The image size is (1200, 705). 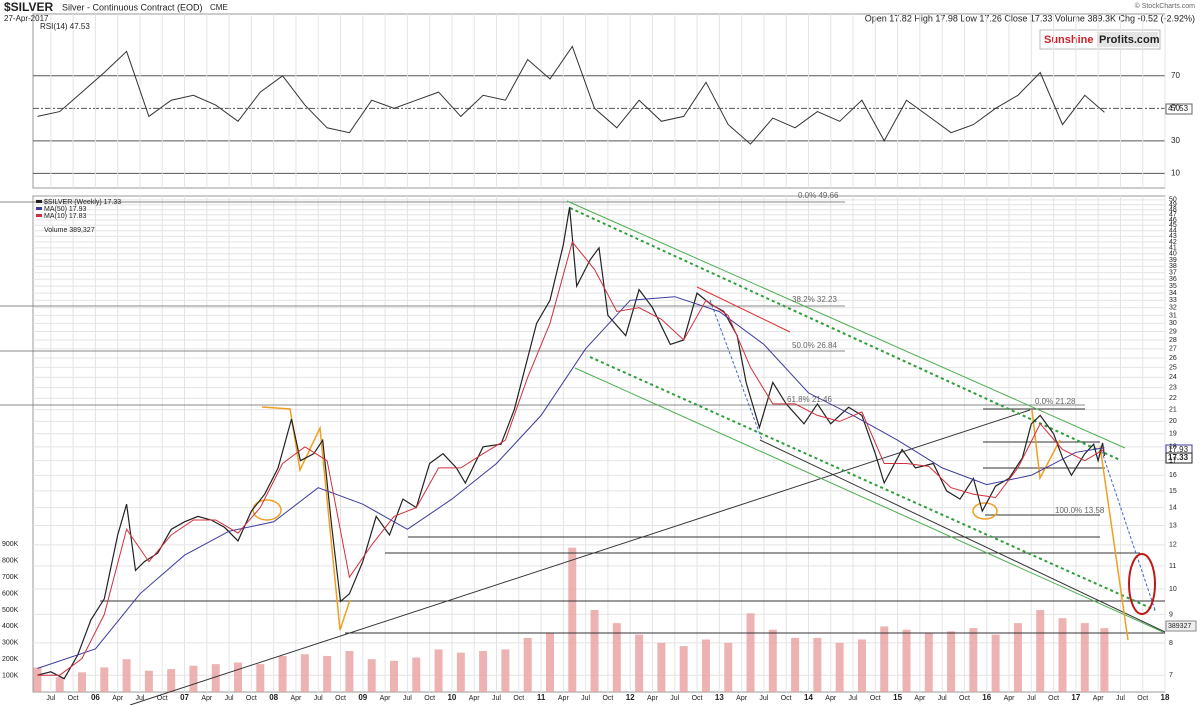 I want to click on projection-line, so click(x=1127, y=528).